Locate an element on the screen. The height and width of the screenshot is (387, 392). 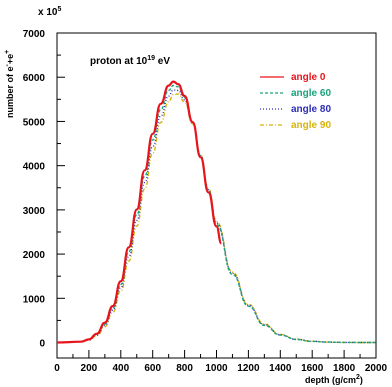
y-multiplier: x 105 is located at coordinates (49, 12).